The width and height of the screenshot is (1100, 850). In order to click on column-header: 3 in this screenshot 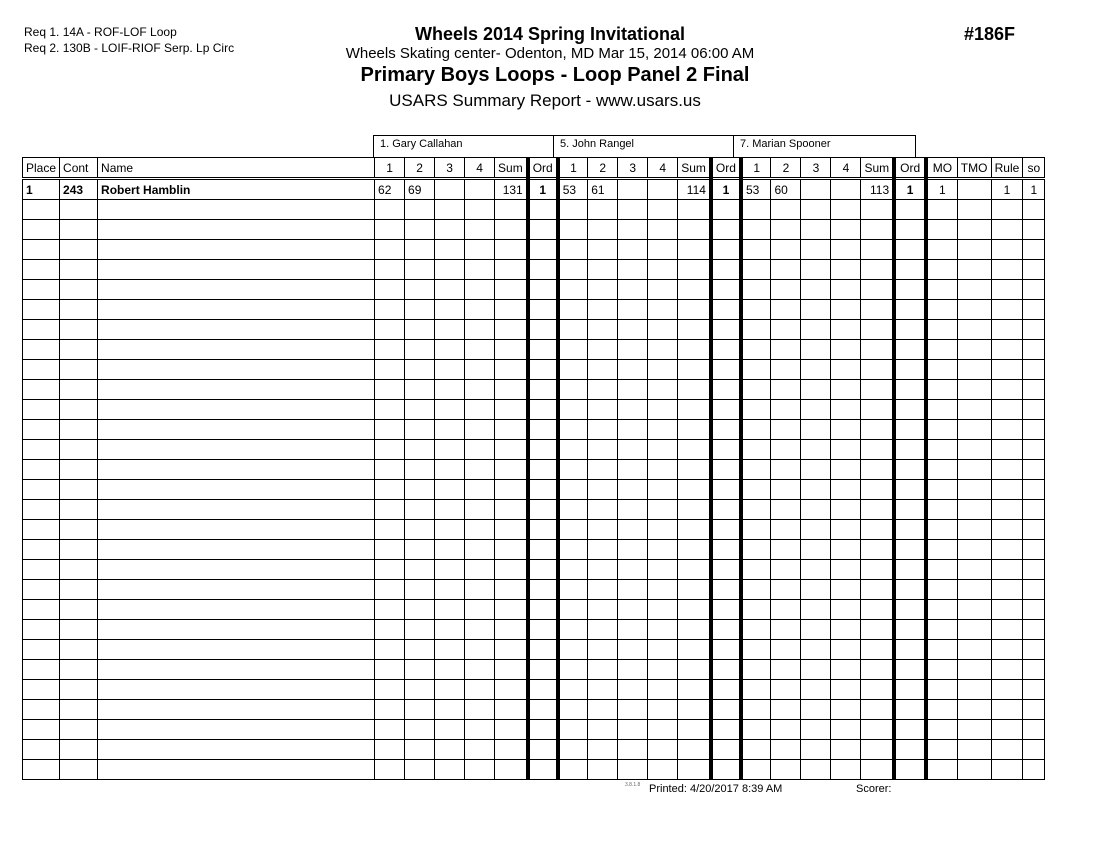, I will do `click(633, 168)`.